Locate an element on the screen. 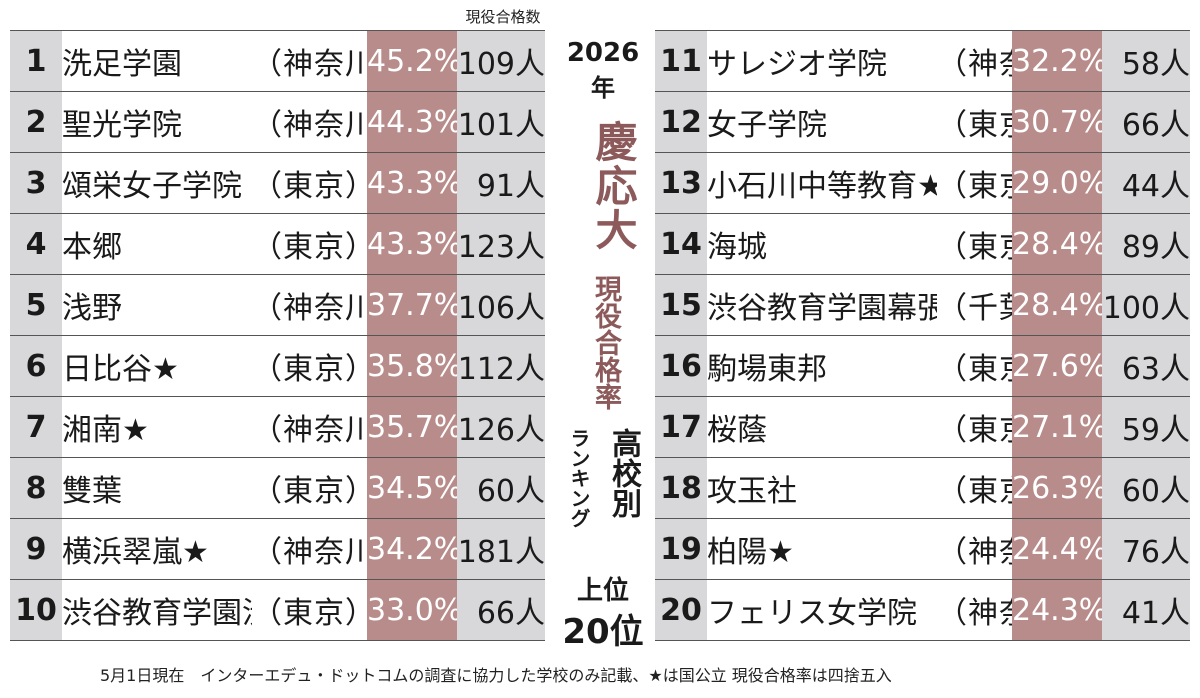 The height and width of the screenshot is (698, 1200). pass-rate-cell: 34.5% is located at coordinates (412, 488).